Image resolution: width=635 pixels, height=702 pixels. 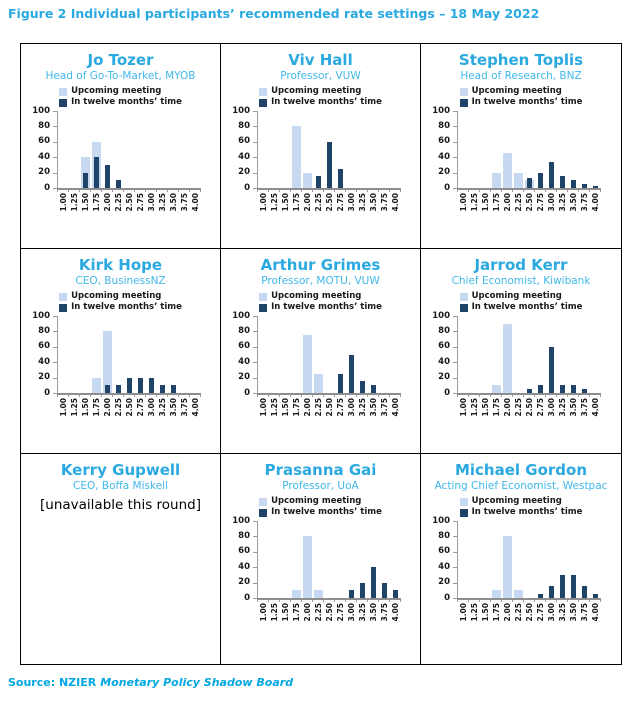 What do you see at coordinates (320, 486) in the screenshot?
I see `participant-role: Professor, UoA` at bounding box center [320, 486].